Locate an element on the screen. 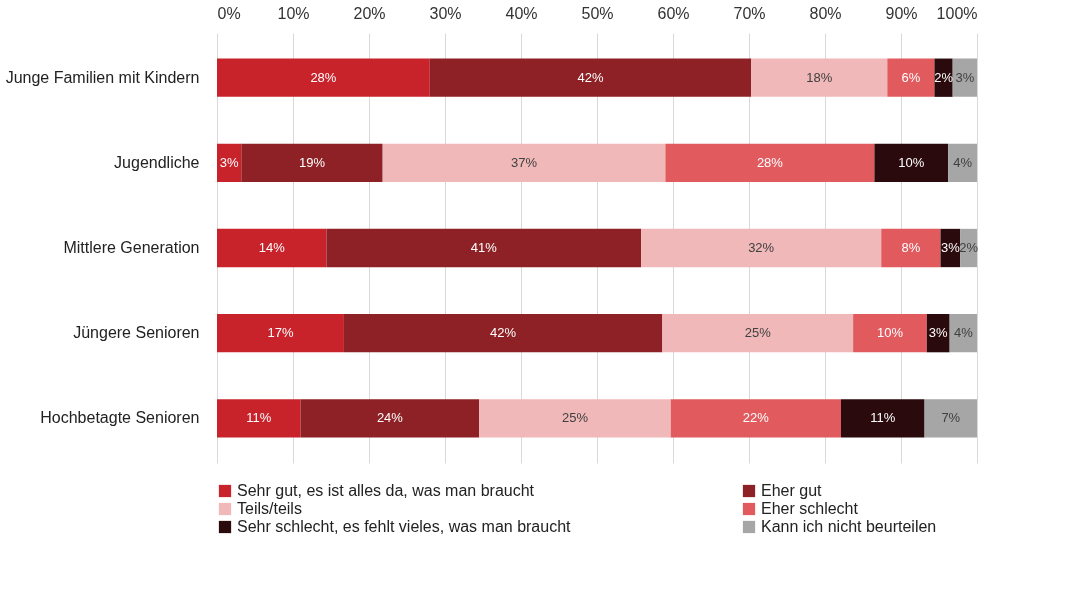 This screenshot has width=1073, height=614. x-tick-label: 30% is located at coordinates (445, 13).